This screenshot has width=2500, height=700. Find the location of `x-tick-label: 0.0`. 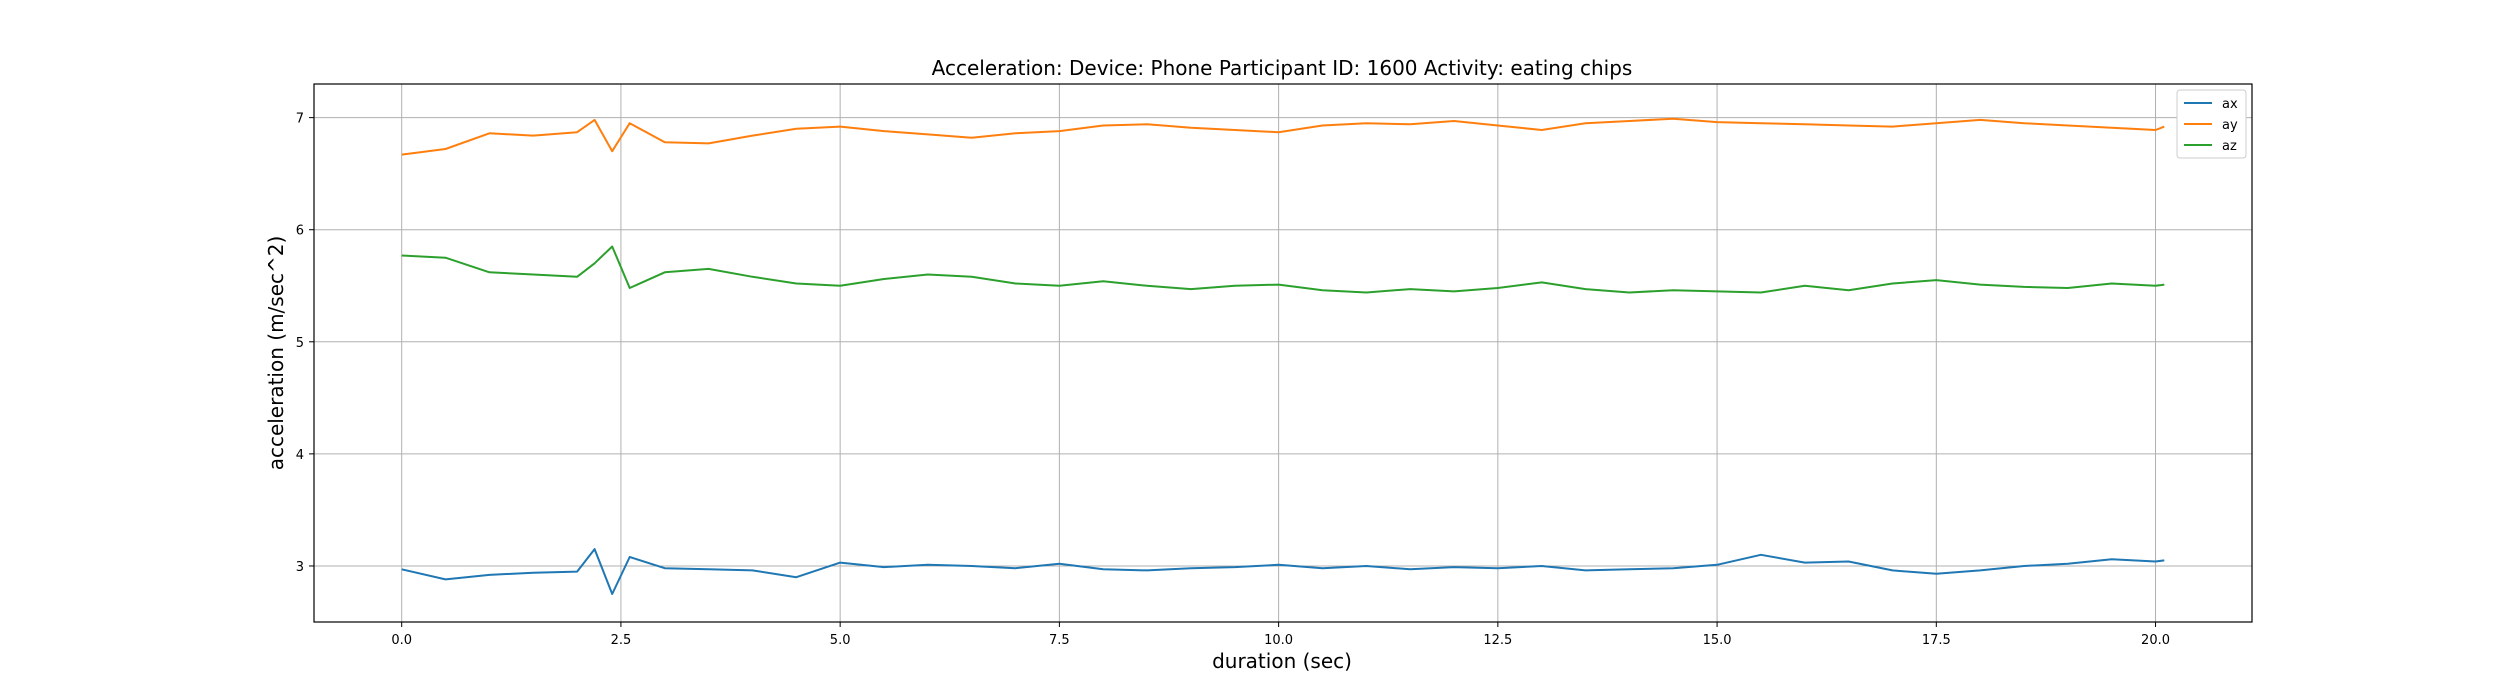

x-tick-label: 0.0 is located at coordinates (401, 640).